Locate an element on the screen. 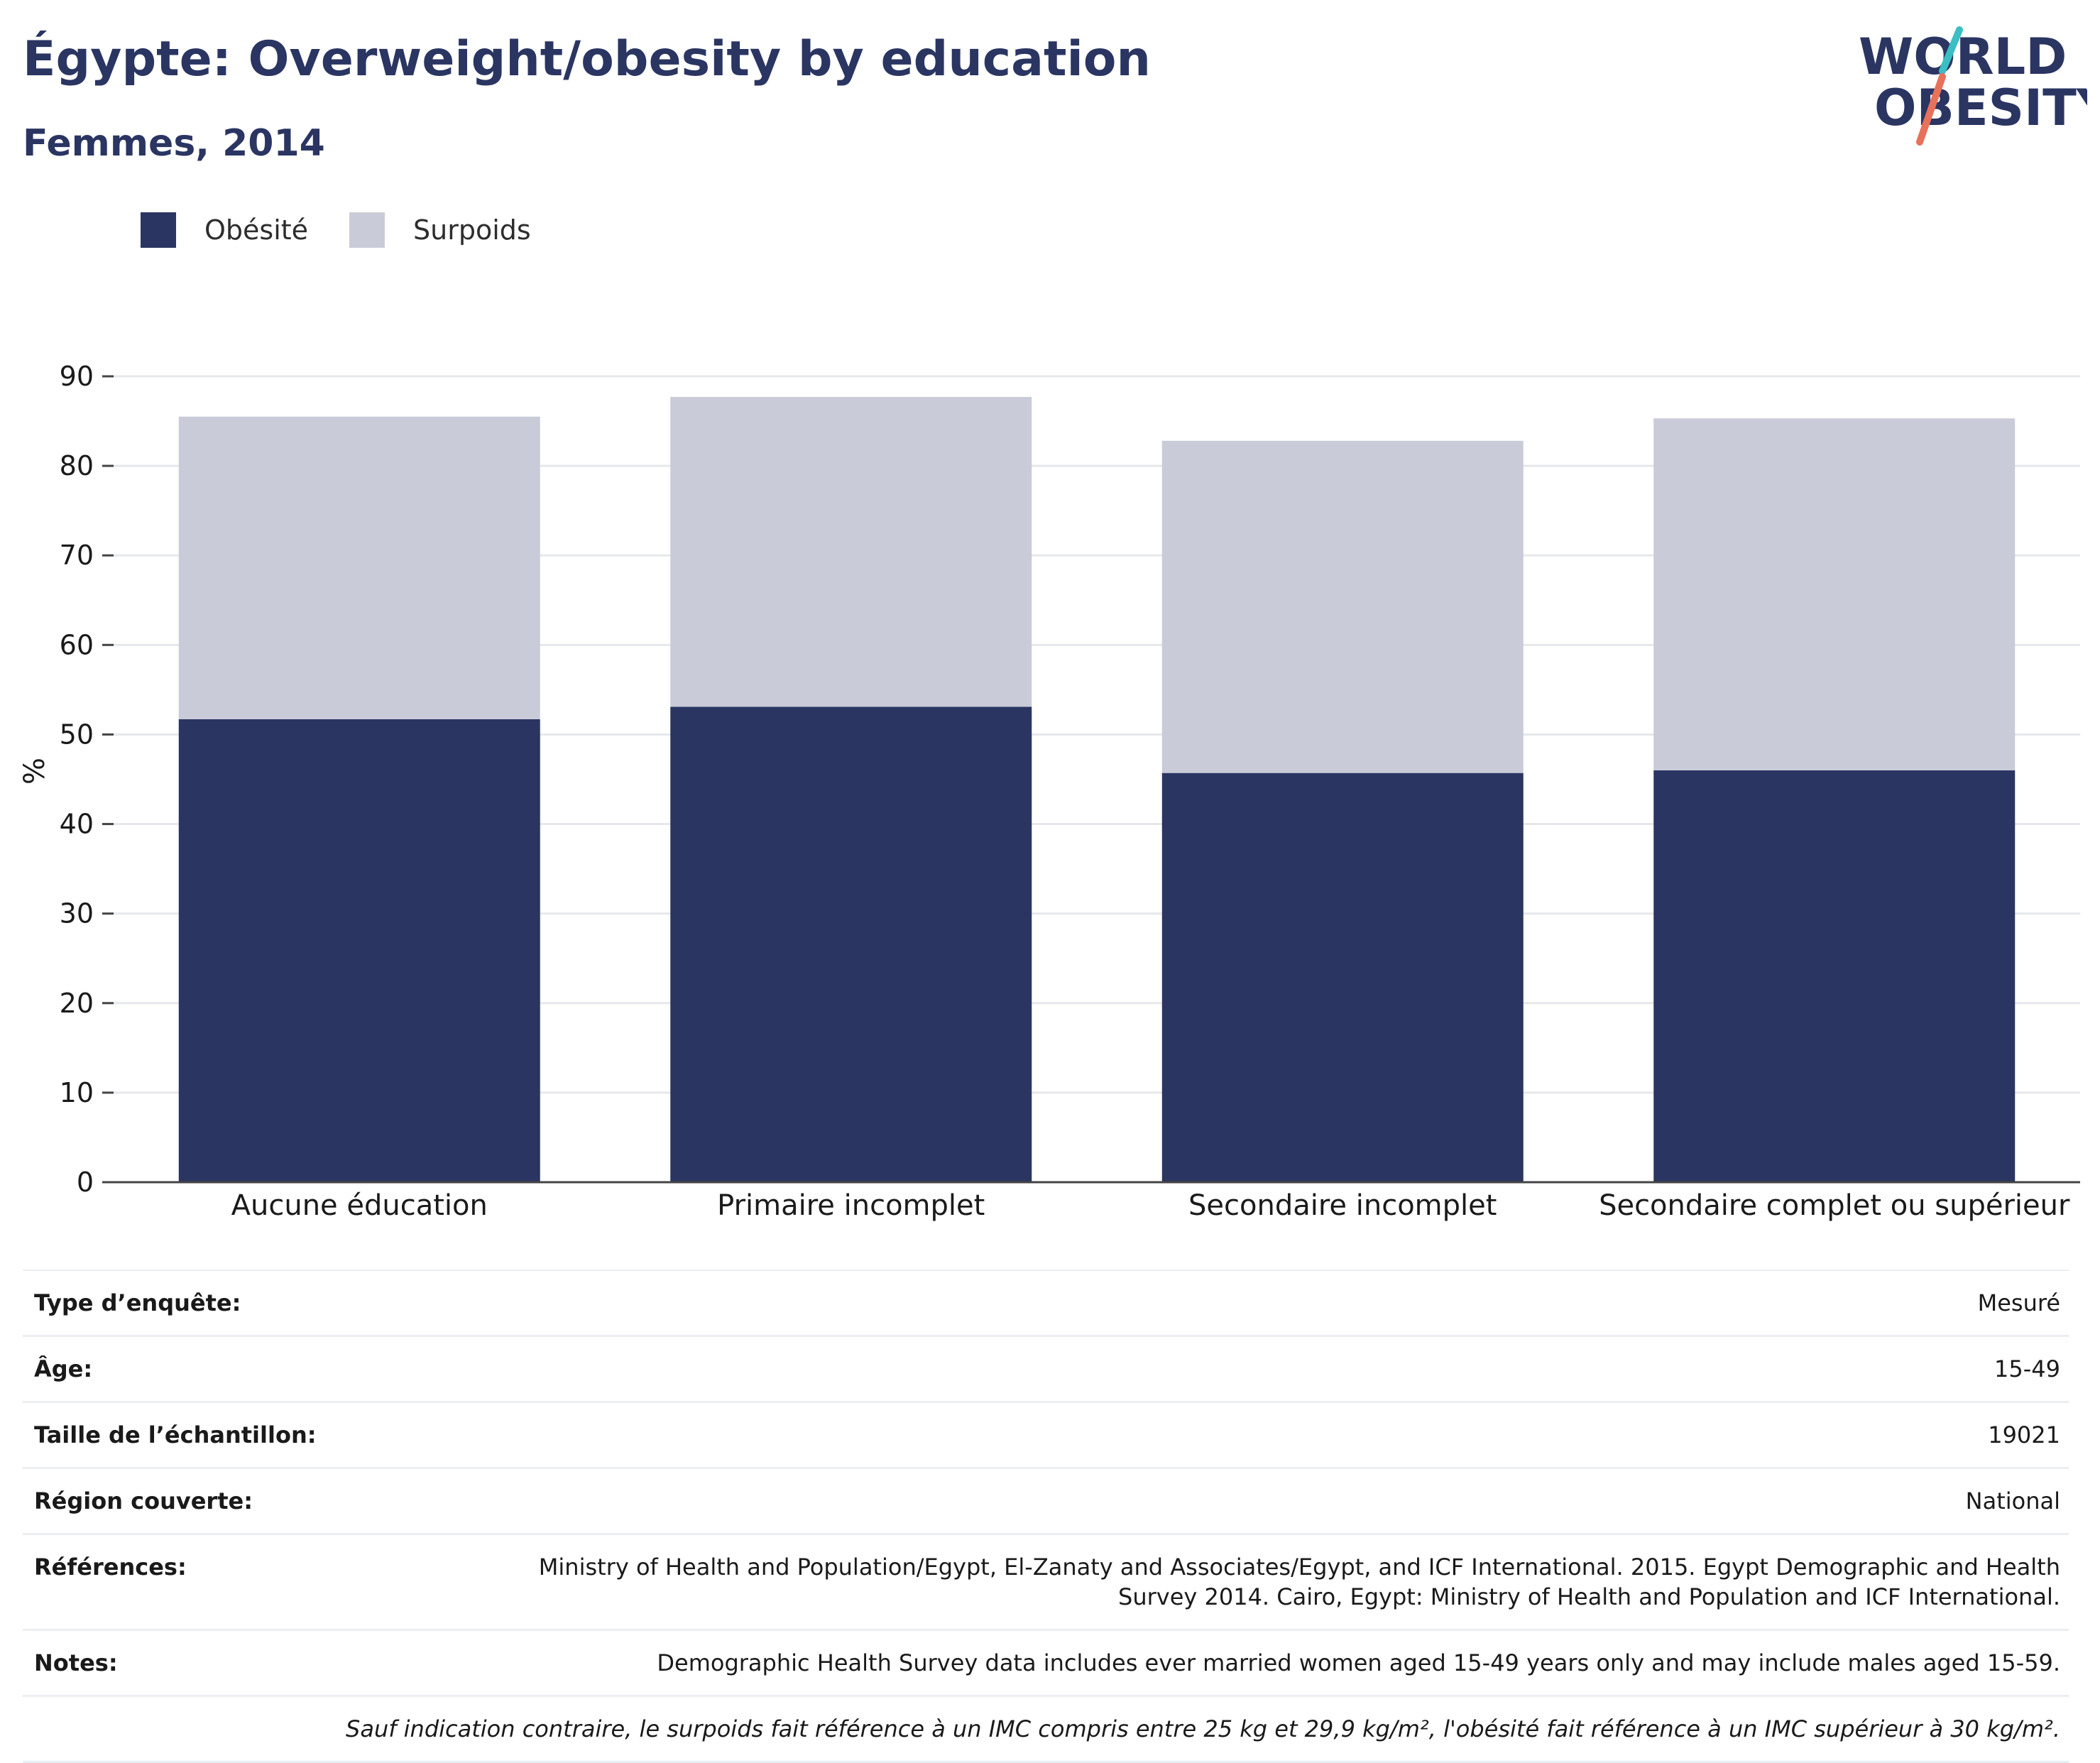 The image size is (2100, 1763). info-label: Type d’enquête: is located at coordinates (137, 1302).